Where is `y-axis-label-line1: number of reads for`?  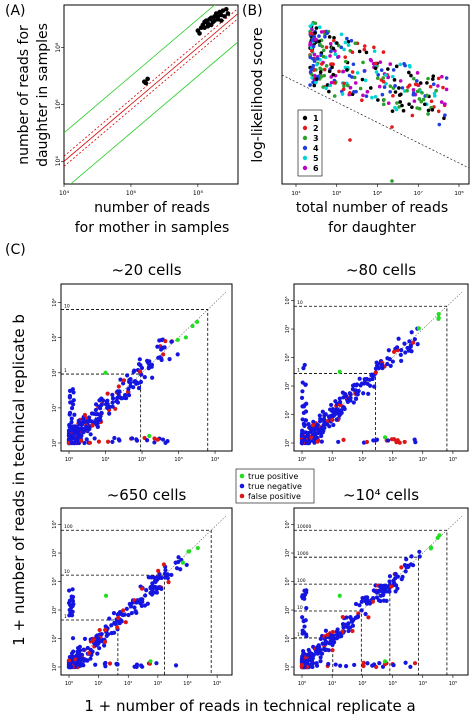
y-axis-label-line1: number of reads for is located at coordinates (24, 95).